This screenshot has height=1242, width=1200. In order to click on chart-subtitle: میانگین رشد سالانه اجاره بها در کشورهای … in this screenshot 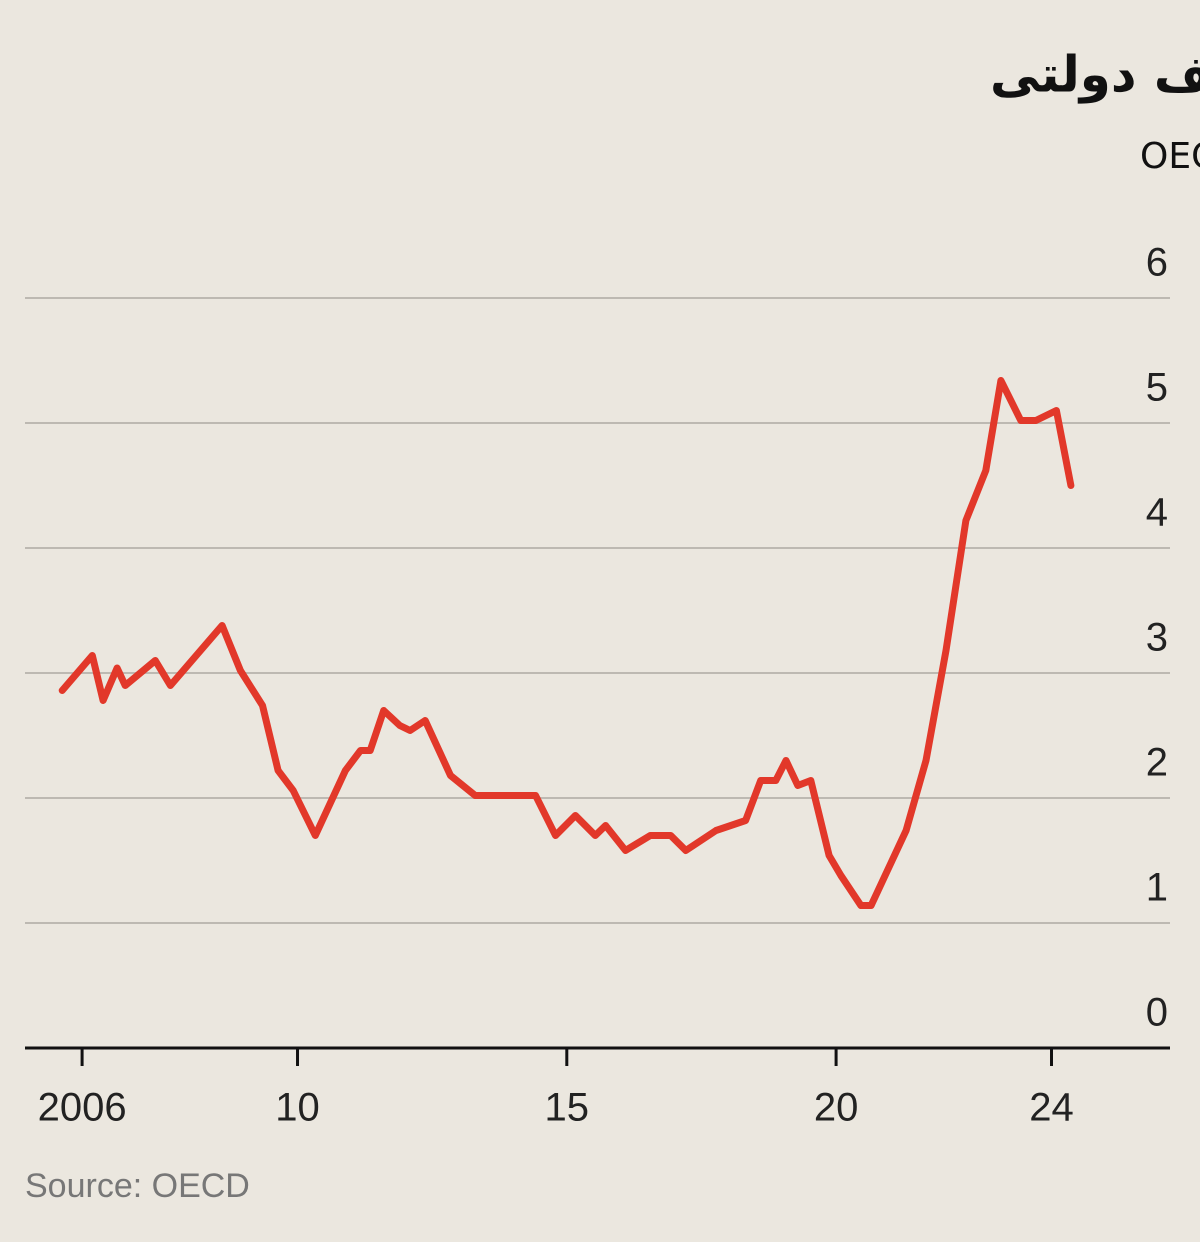, I will do `click(1170, 156)`.